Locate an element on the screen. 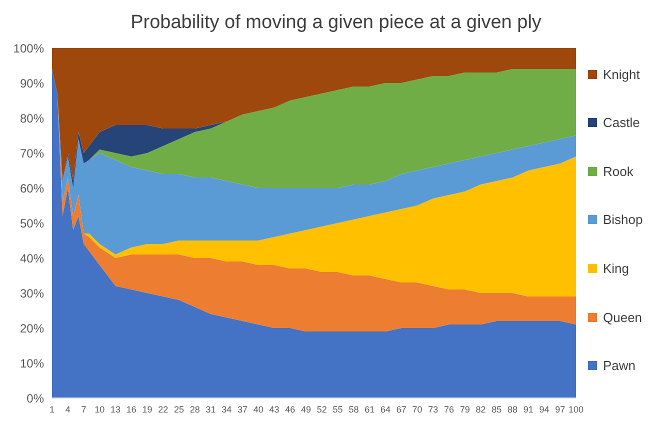  y-tick-label: 80% is located at coordinates (32, 118).